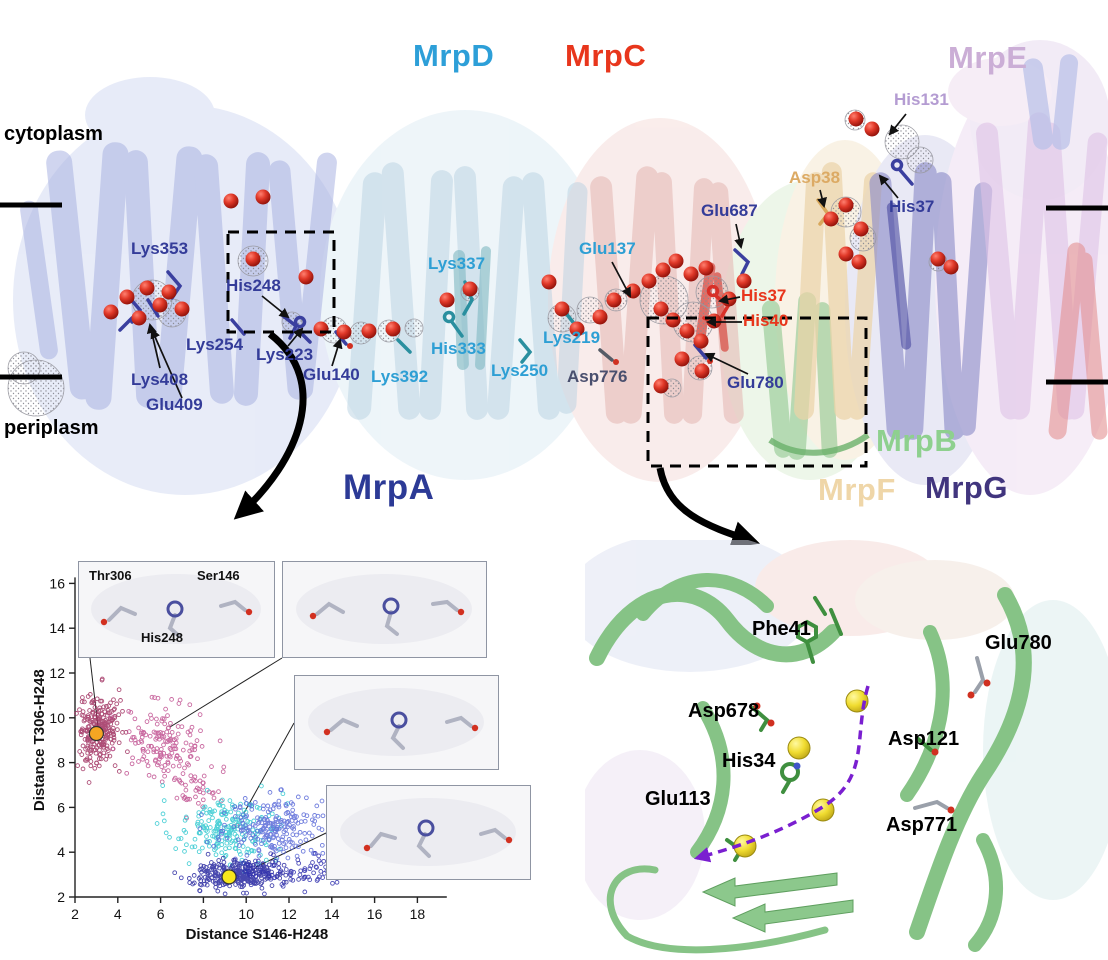 The image size is (1108, 960). Describe the element at coordinates (270, 425) in the screenshot. I see `callout-arrow-left` at that location.